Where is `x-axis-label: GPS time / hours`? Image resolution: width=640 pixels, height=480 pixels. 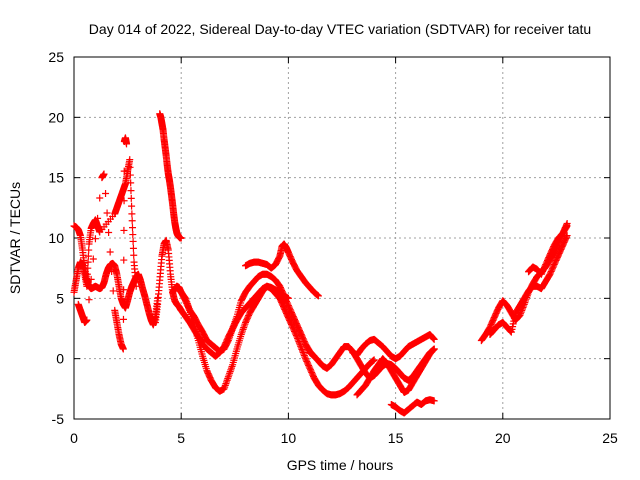 x-axis-label: GPS time / hours is located at coordinates (340, 465).